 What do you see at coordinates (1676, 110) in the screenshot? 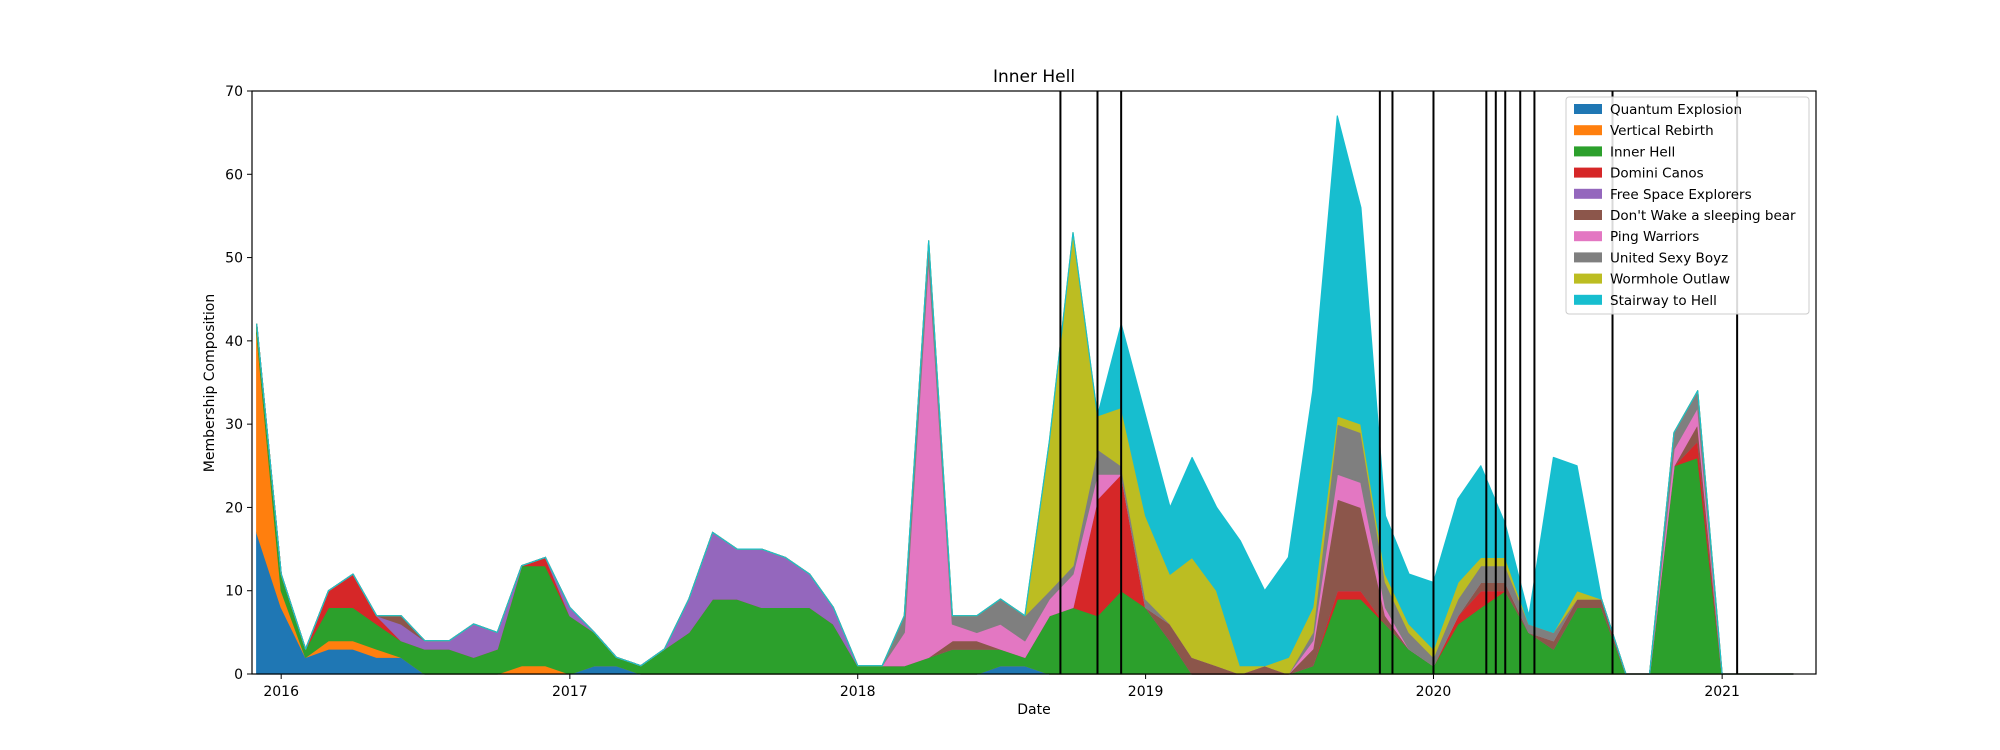
I see `legend-entry: Quantum Explosion` at bounding box center [1676, 110].